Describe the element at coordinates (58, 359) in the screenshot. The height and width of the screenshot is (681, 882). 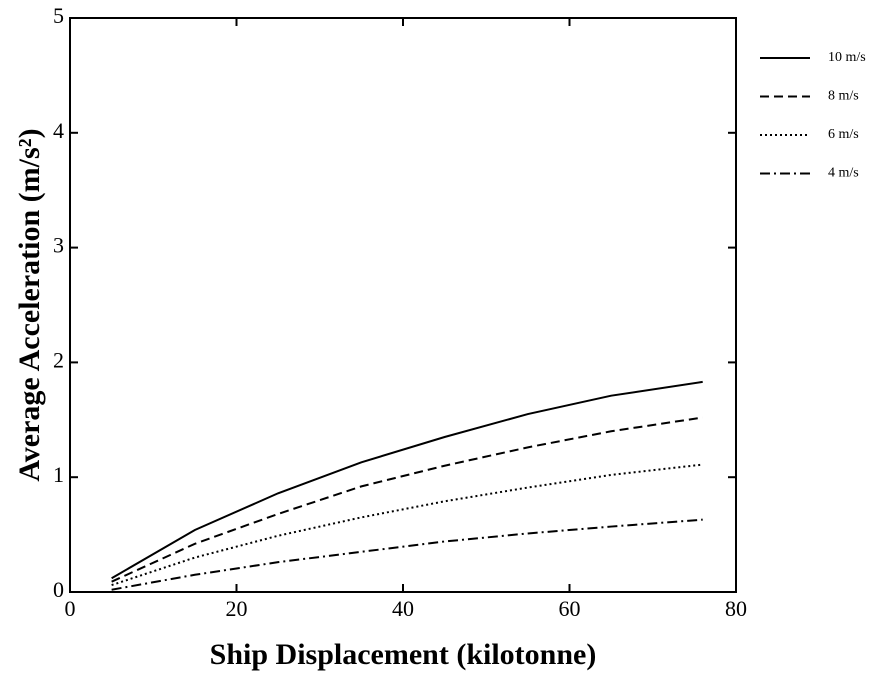
I see `y-tick-label: 2` at that location.